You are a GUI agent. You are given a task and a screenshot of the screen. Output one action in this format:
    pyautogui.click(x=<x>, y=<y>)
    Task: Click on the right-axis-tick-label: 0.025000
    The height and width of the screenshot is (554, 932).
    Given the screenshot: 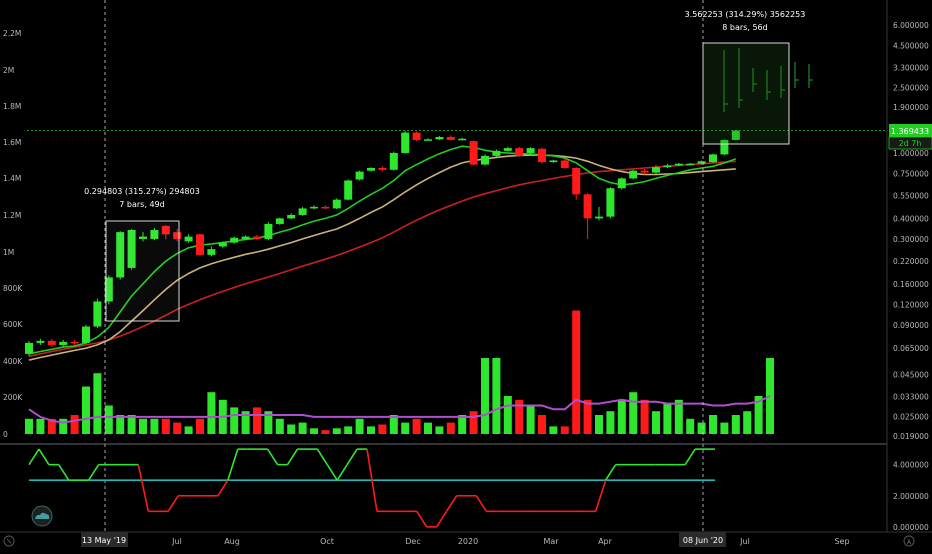 What is the action you would take?
    pyautogui.click(x=911, y=416)
    